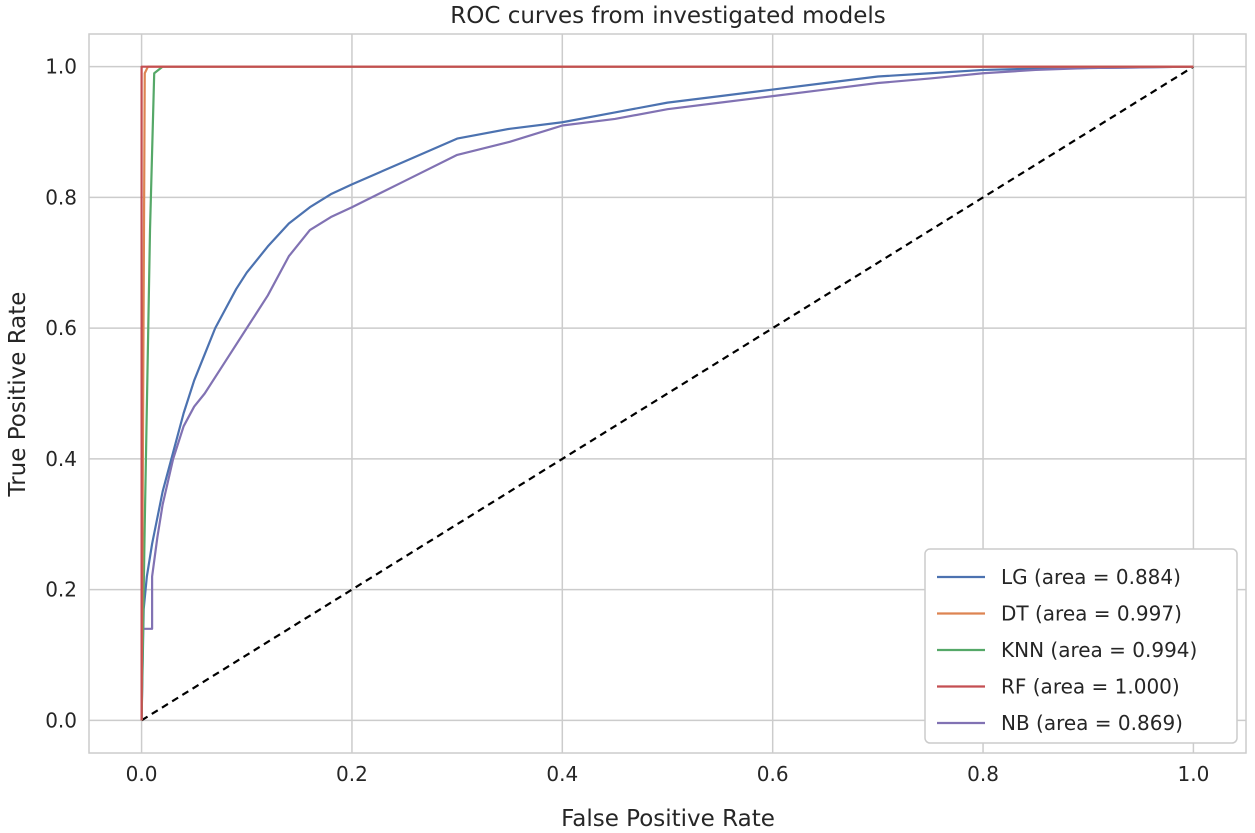  What do you see at coordinates (61, 590) in the screenshot?
I see `y-tick-label: 0.2` at bounding box center [61, 590].